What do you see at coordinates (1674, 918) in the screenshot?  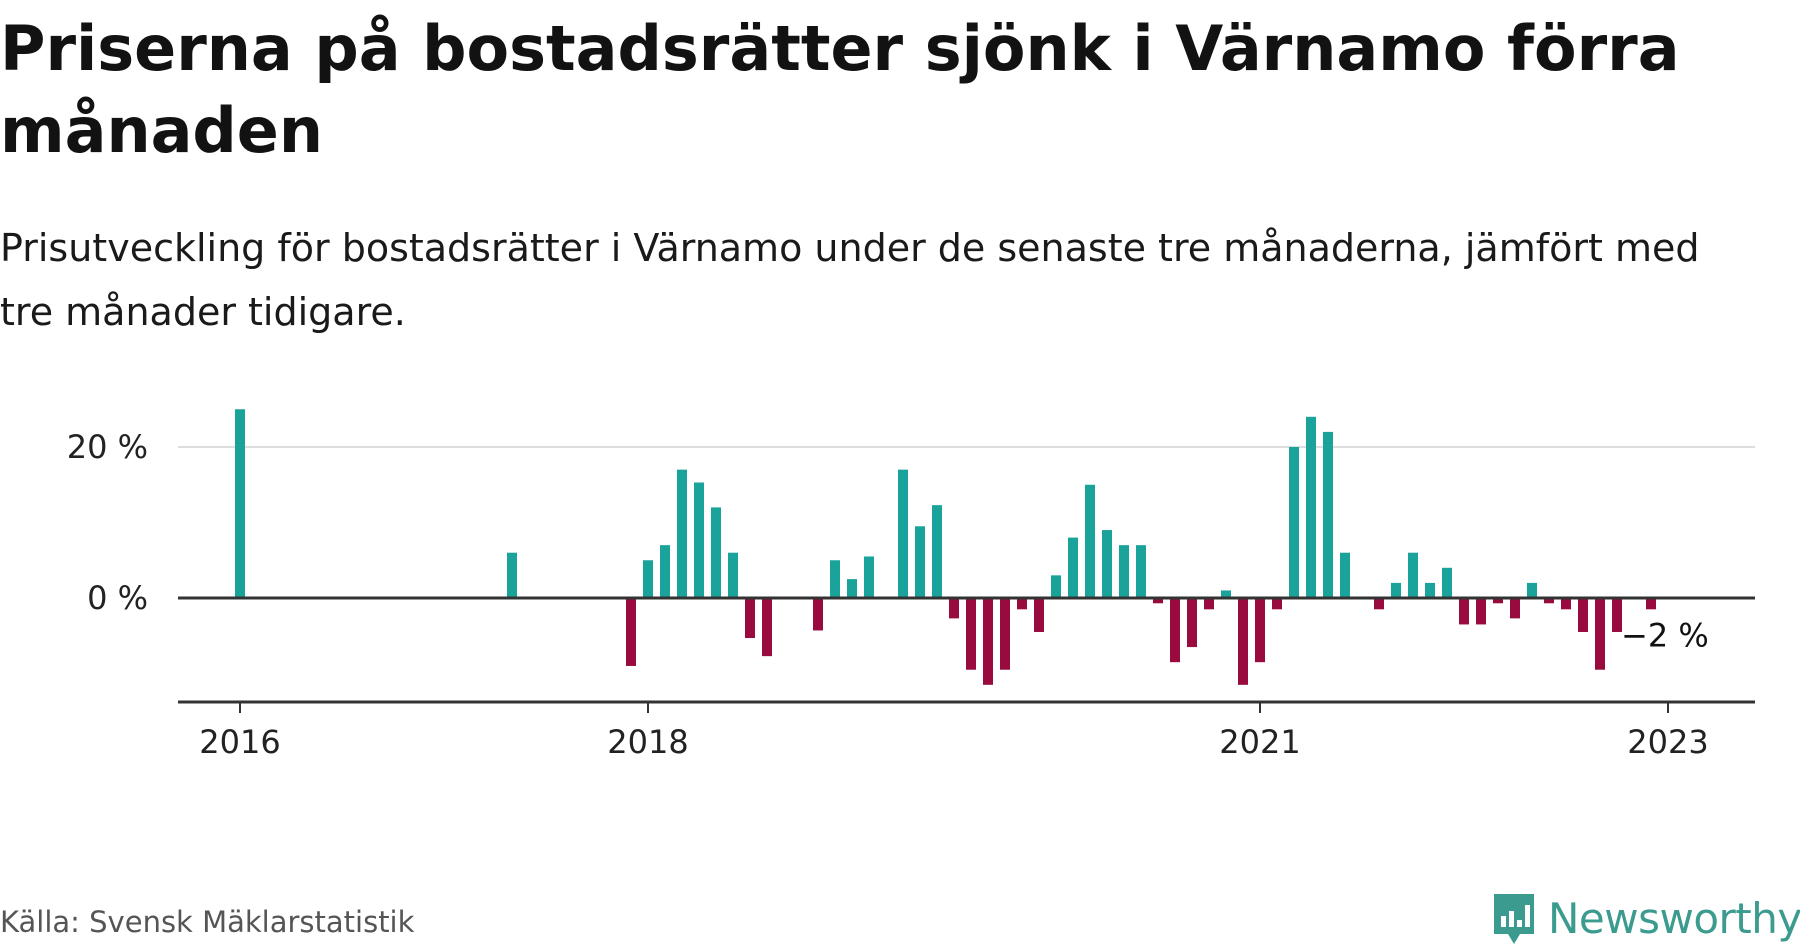 I see `brand-name: Newsworthy` at bounding box center [1674, 918].